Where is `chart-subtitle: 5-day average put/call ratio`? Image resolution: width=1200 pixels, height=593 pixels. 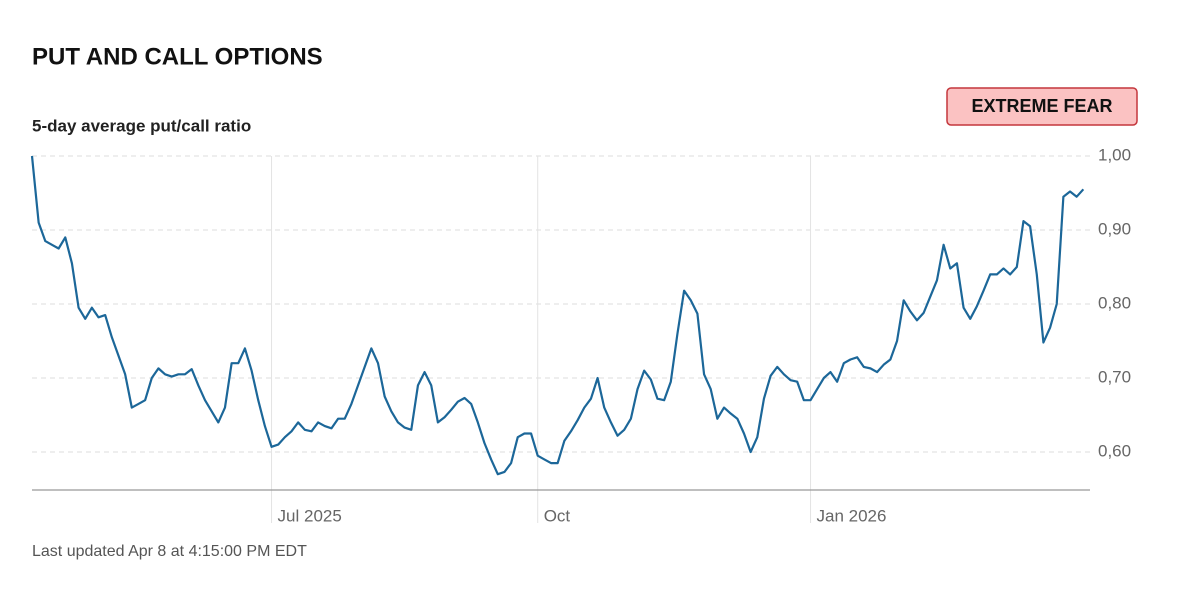 chart-subtitle: 5-day average put/call ratio is located at coordinates (141, 125).